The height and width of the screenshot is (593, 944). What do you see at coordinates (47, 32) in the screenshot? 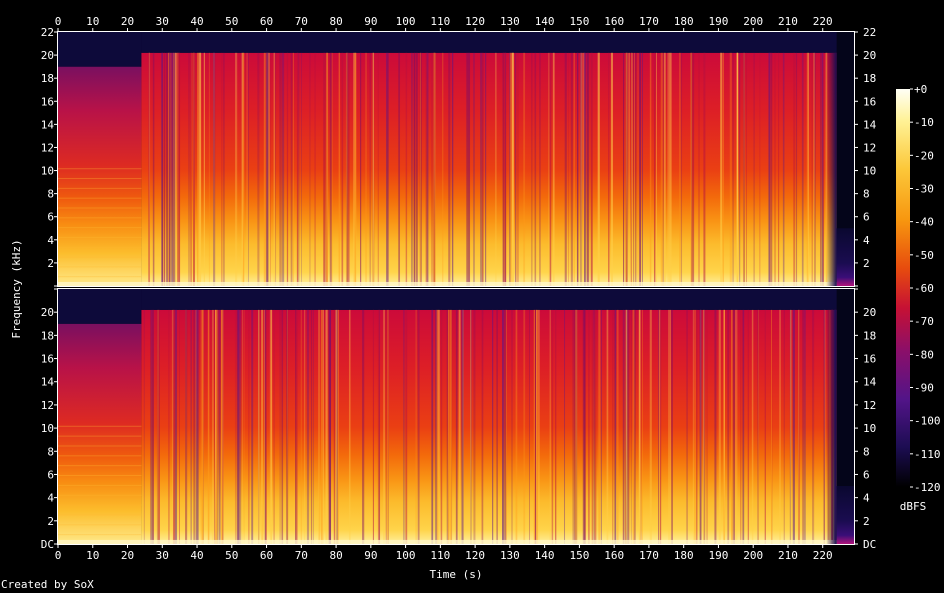
I see `y-tick-label: 22` at bounding box center [47, 32].